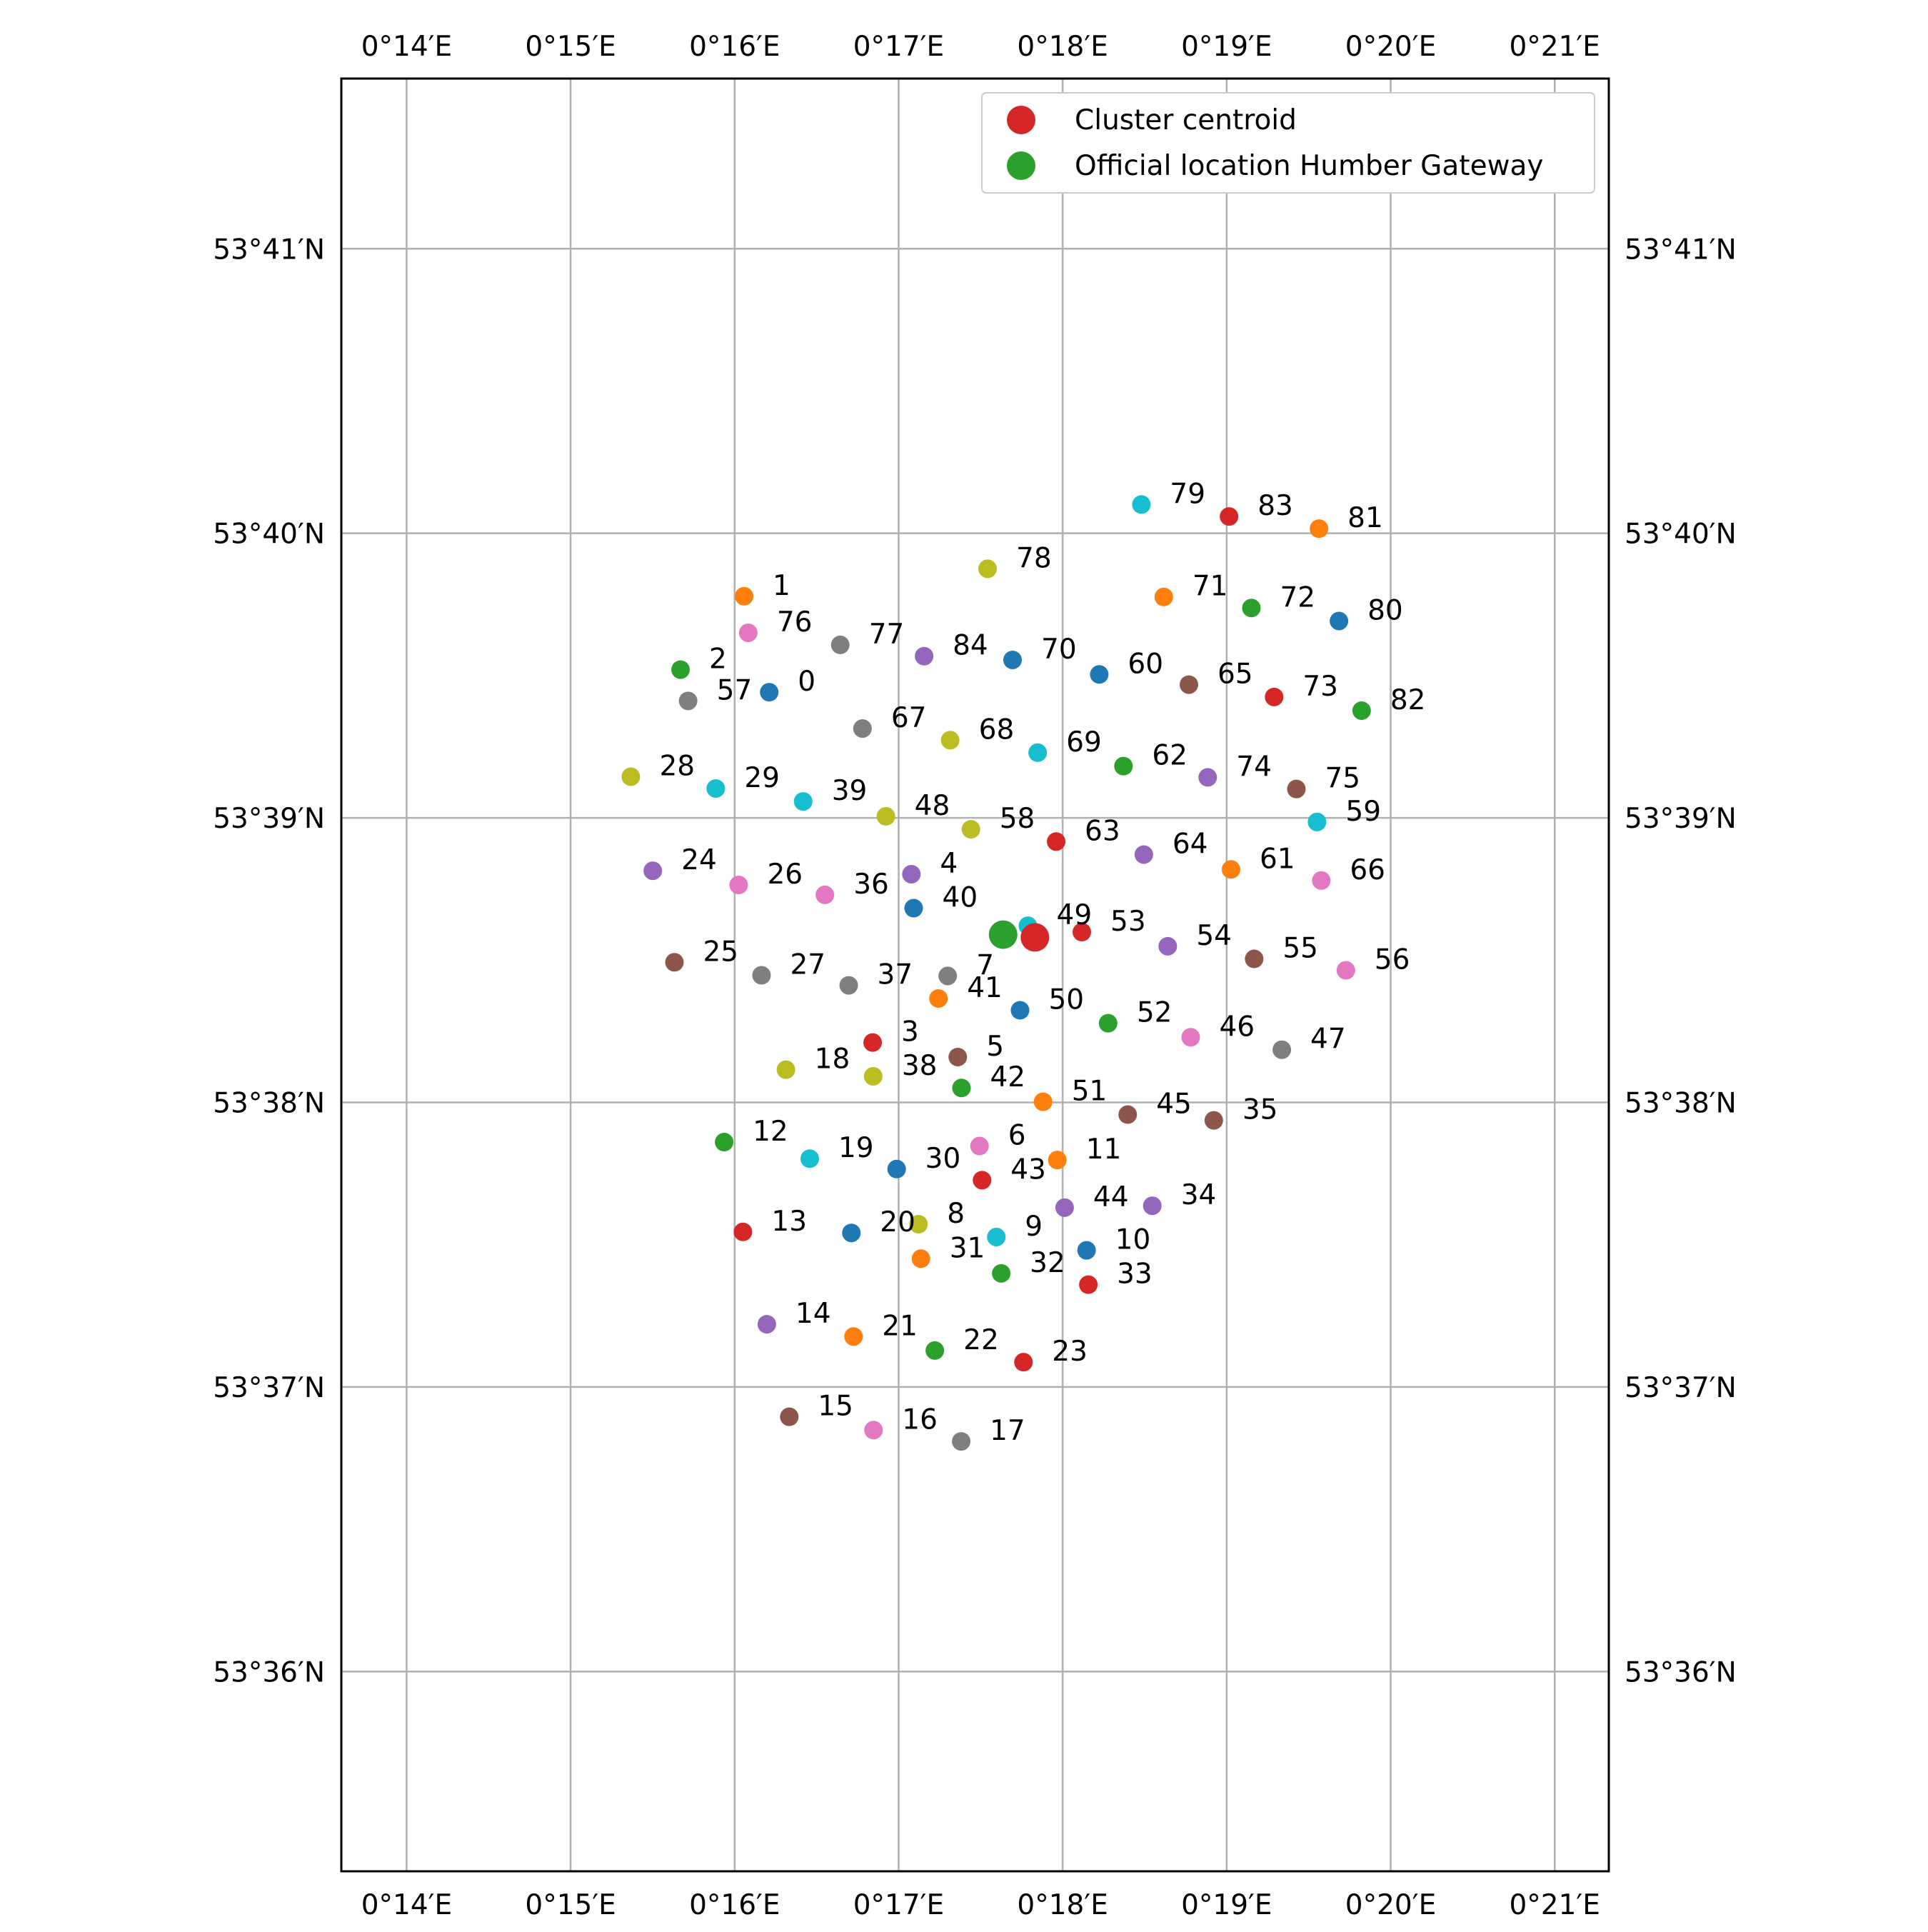  What do you see at coordinates (1254, 767) in the screenshot?
I see `point-label: 74` at bounding box center [1254, 767].